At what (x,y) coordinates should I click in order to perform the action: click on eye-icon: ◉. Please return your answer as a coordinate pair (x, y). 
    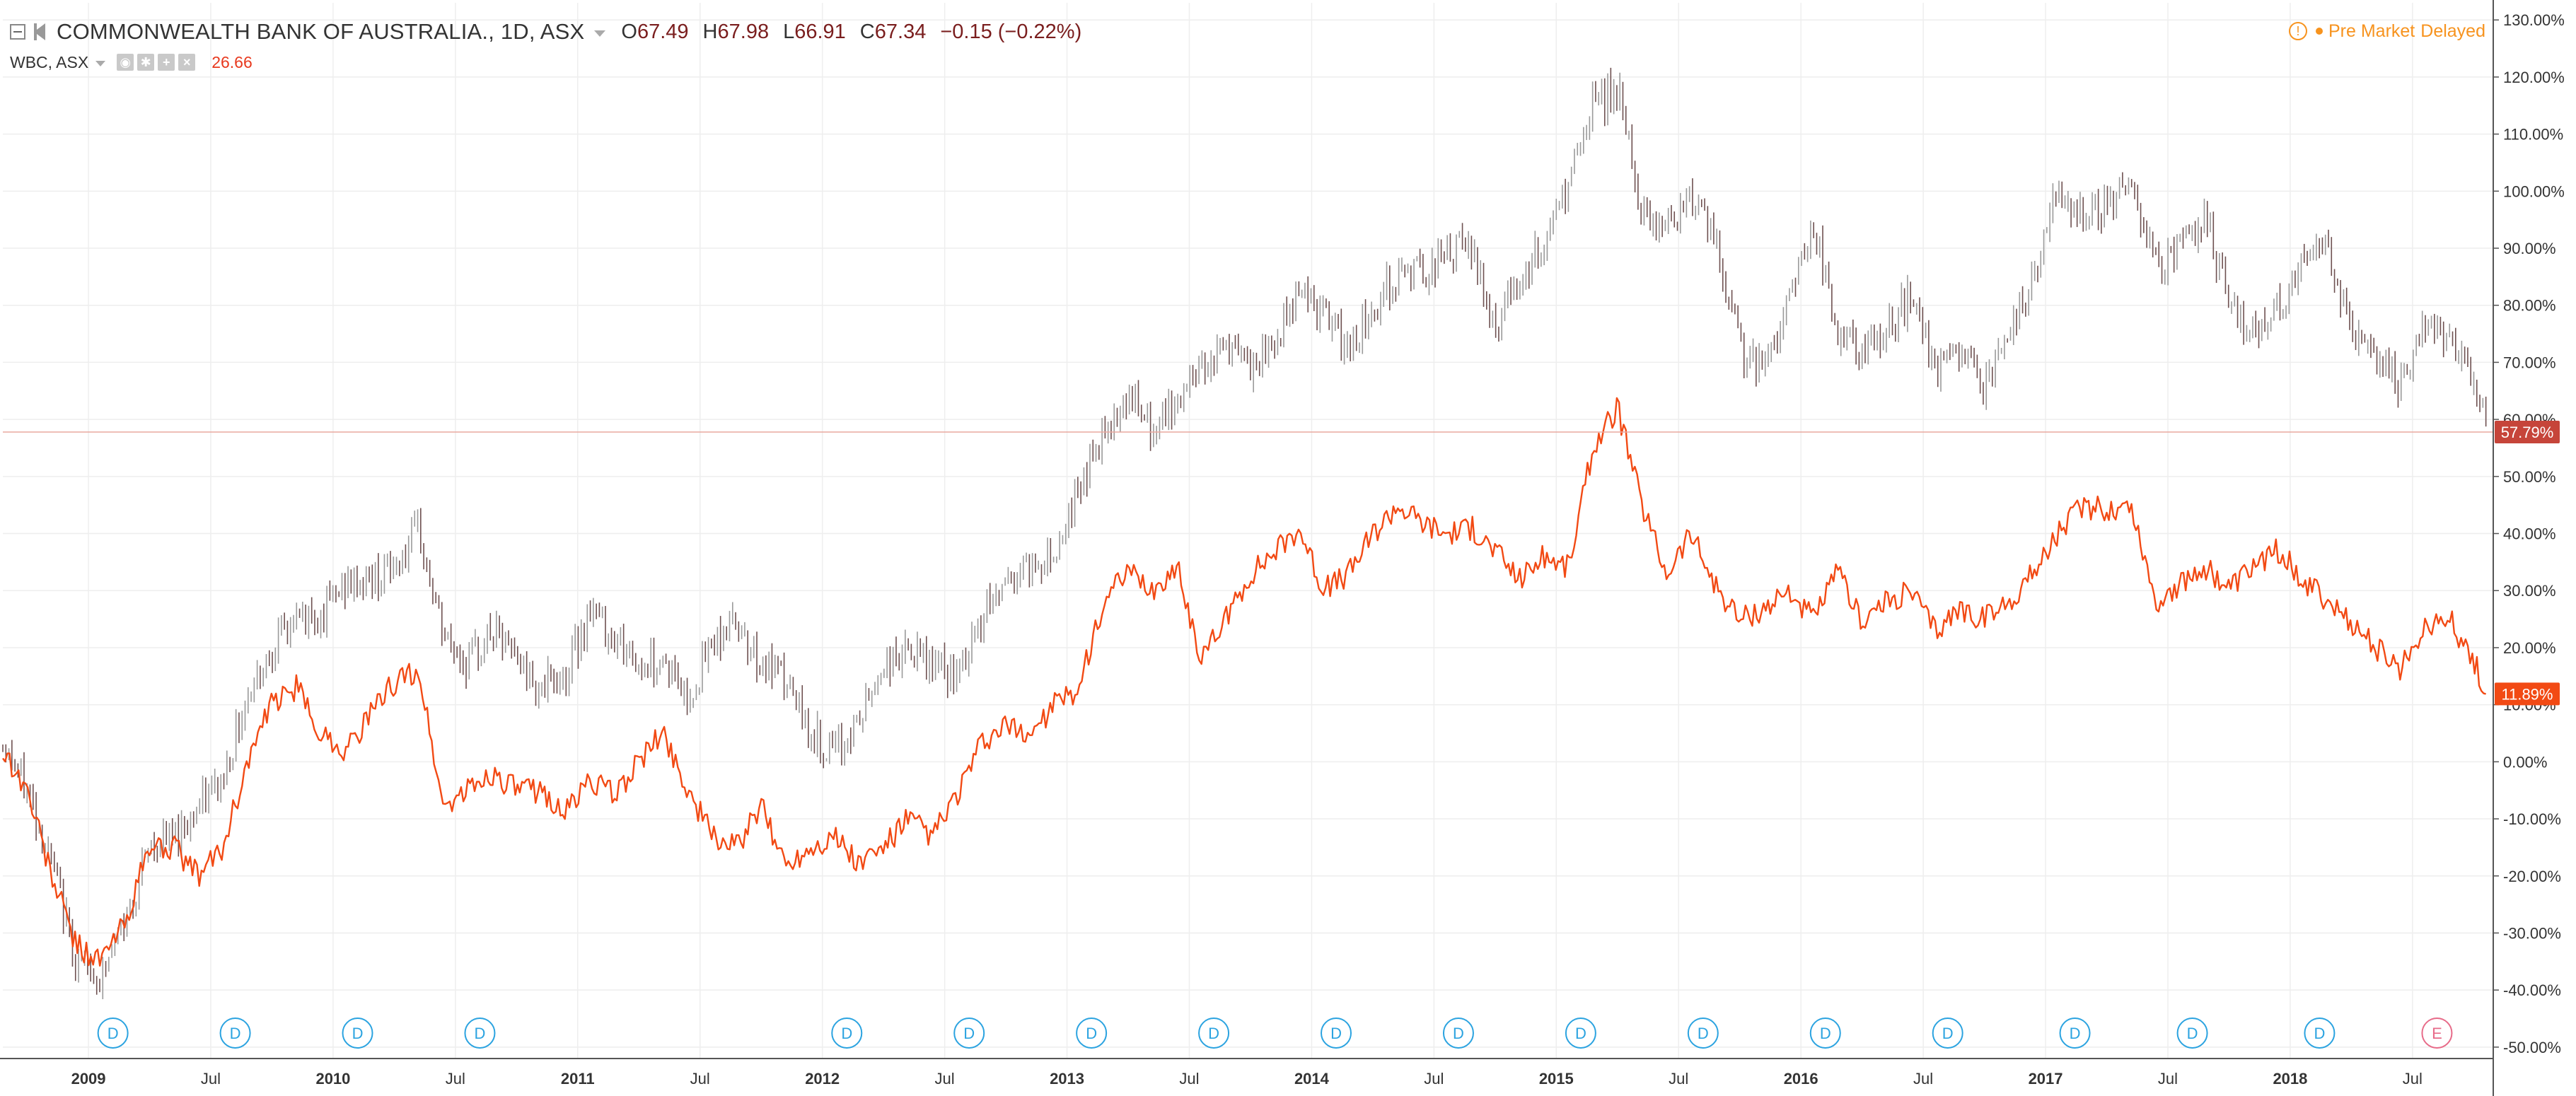
    Looking at the image, I should click on (125, 62).